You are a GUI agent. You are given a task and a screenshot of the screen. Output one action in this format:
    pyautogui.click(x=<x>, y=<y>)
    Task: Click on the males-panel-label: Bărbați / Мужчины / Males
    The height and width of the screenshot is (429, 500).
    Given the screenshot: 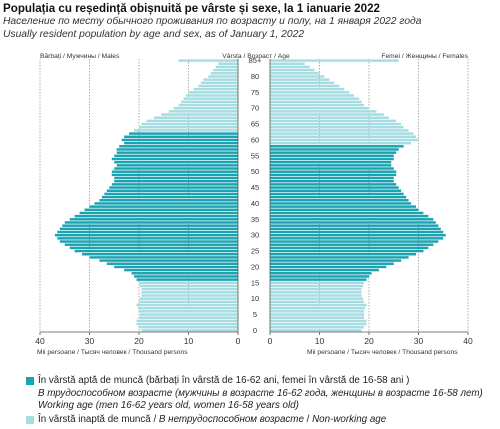 What is the action you would take?
    pyautogui.click(x=80, y=56)
    